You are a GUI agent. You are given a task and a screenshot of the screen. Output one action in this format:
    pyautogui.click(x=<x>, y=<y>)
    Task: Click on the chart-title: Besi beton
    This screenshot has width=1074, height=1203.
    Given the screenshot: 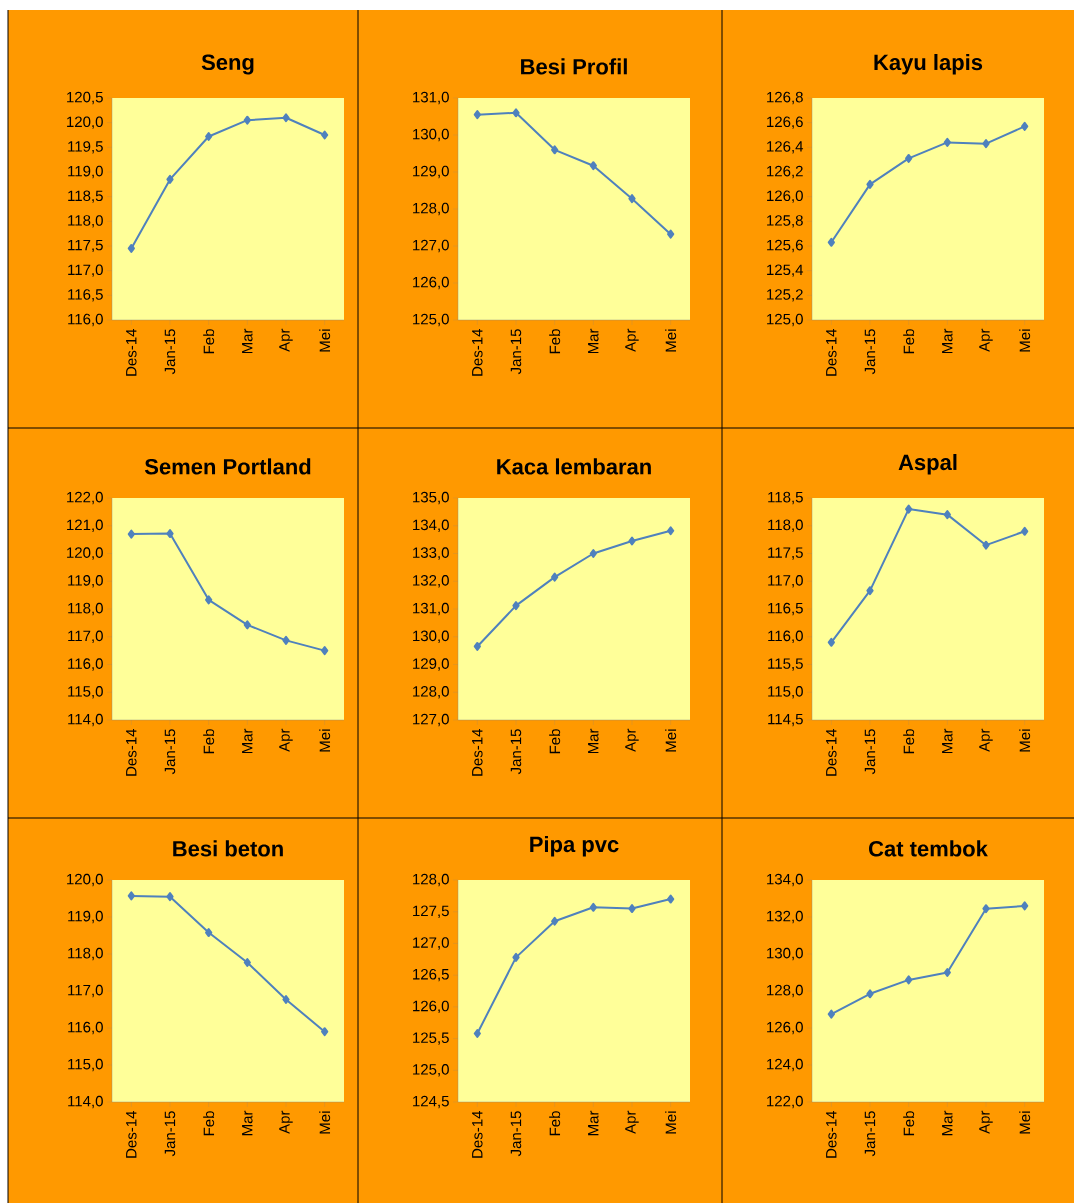 What is the action you would take?
    pyautogui.click(x=228, y=848)
    